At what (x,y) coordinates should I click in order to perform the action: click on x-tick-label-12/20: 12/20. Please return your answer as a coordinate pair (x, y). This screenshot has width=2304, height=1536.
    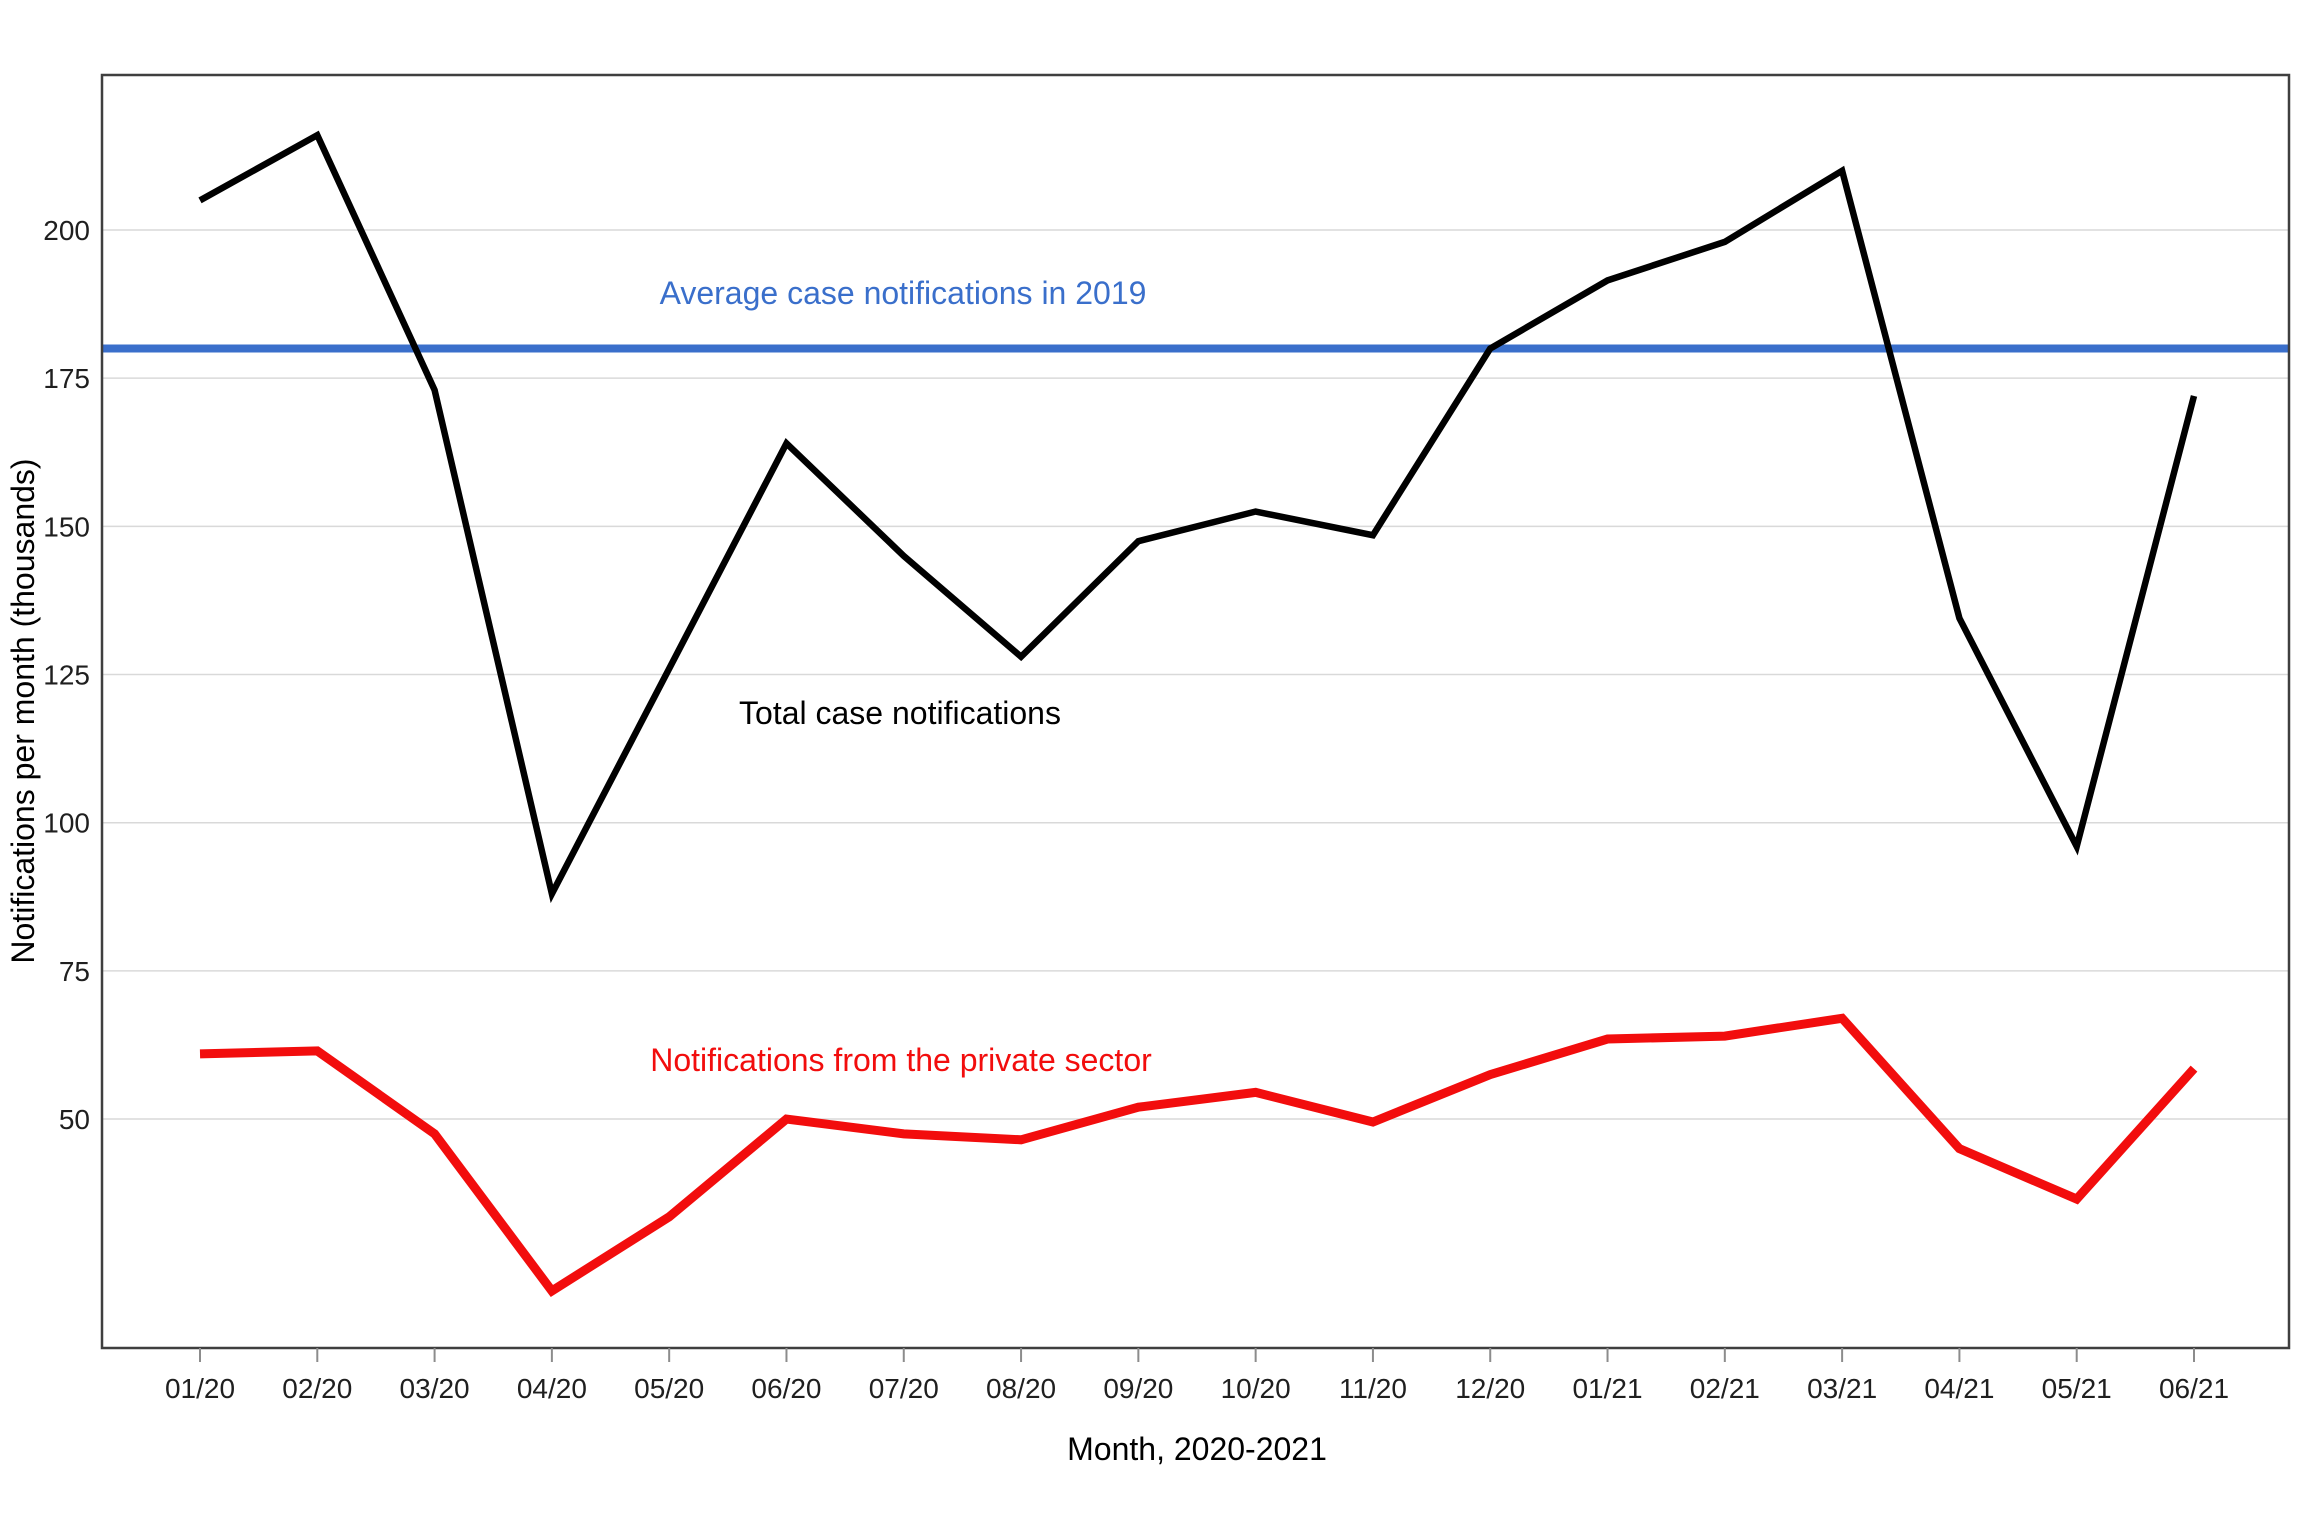
    Looking at the image, I should click on (1490, 1388).